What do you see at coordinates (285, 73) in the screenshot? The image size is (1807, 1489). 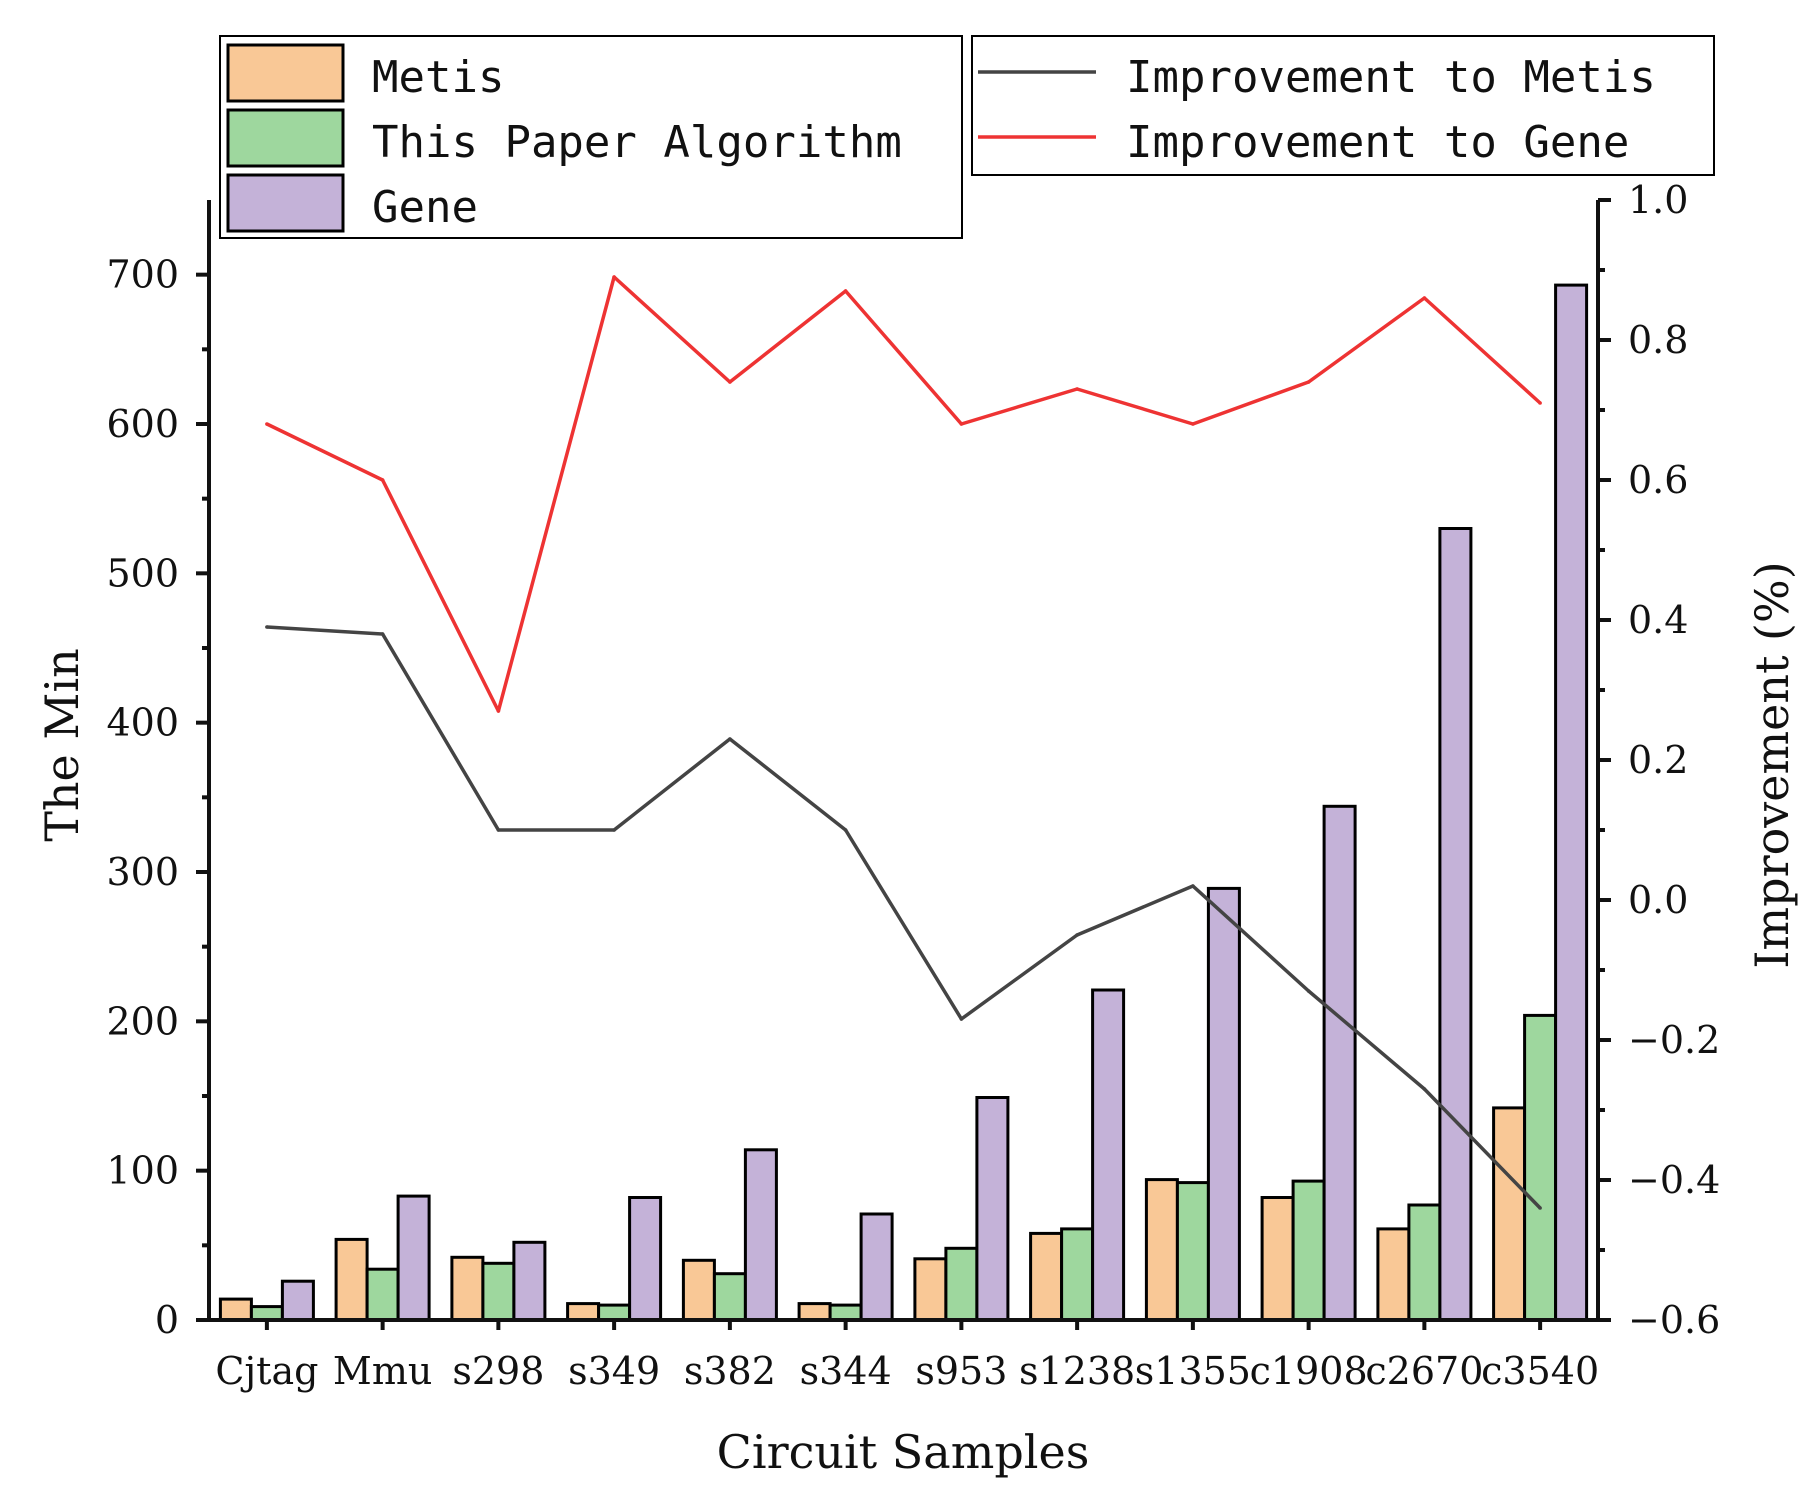 I see `legend-swatch-metis` at bounding box center [285, 73].